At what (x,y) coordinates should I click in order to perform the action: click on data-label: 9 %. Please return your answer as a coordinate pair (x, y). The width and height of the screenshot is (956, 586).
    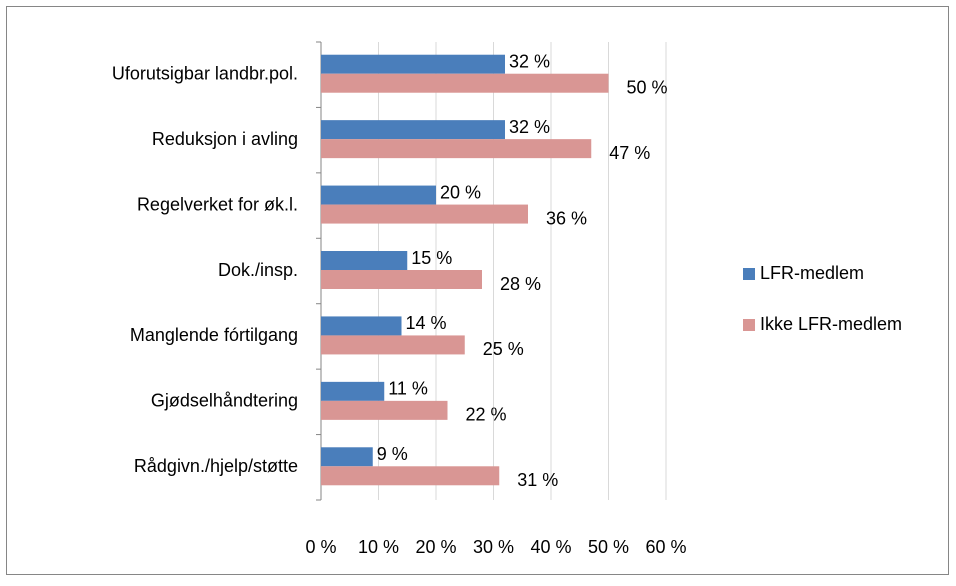
    Looking at the image, I should click on (392, 454).